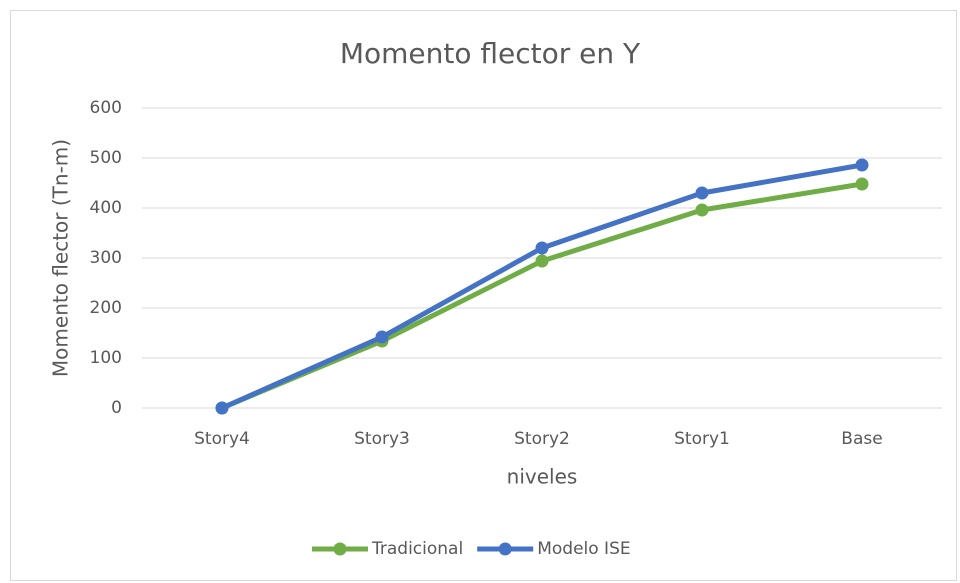  What do you see at coordinates (382, 439) in the screenshot?
I see `x-tick-label: Story3` at bounding box center [382, 439].